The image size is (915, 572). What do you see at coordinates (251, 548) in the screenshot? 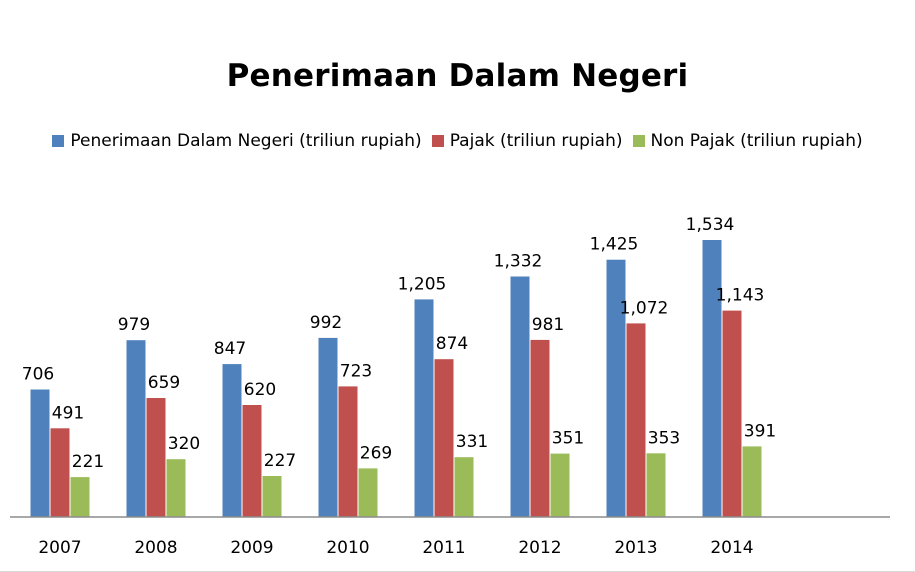
I see `x-tick-label-2009: 2009` at bounding box center [251, 548].